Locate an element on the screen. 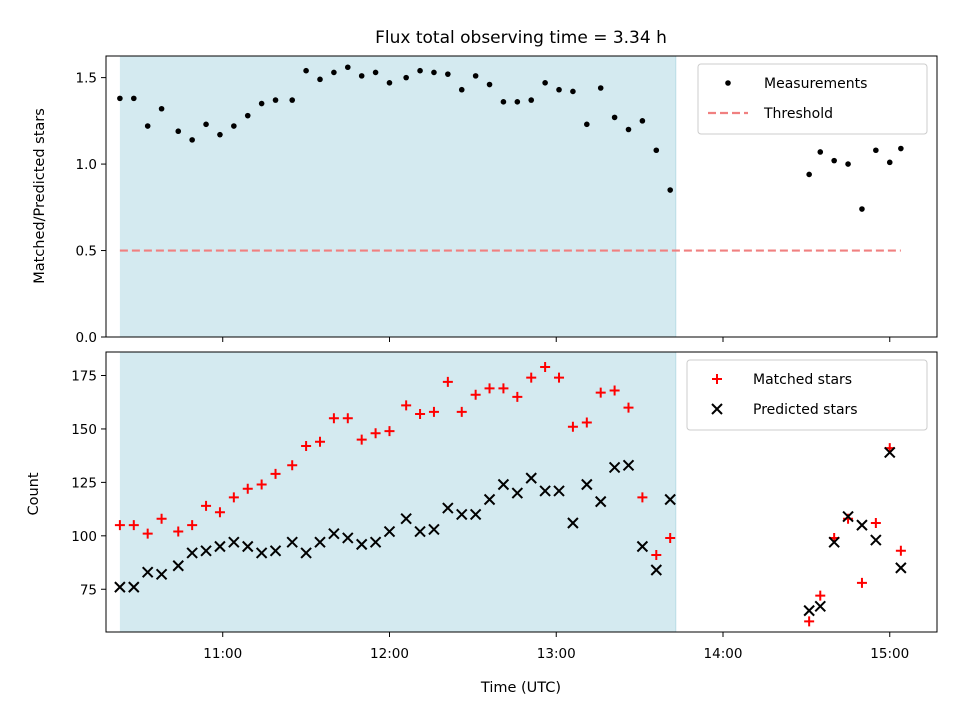 The image size is (960, 720). bottom-y-tick-label: 175 is located at coordinates (84, 377).